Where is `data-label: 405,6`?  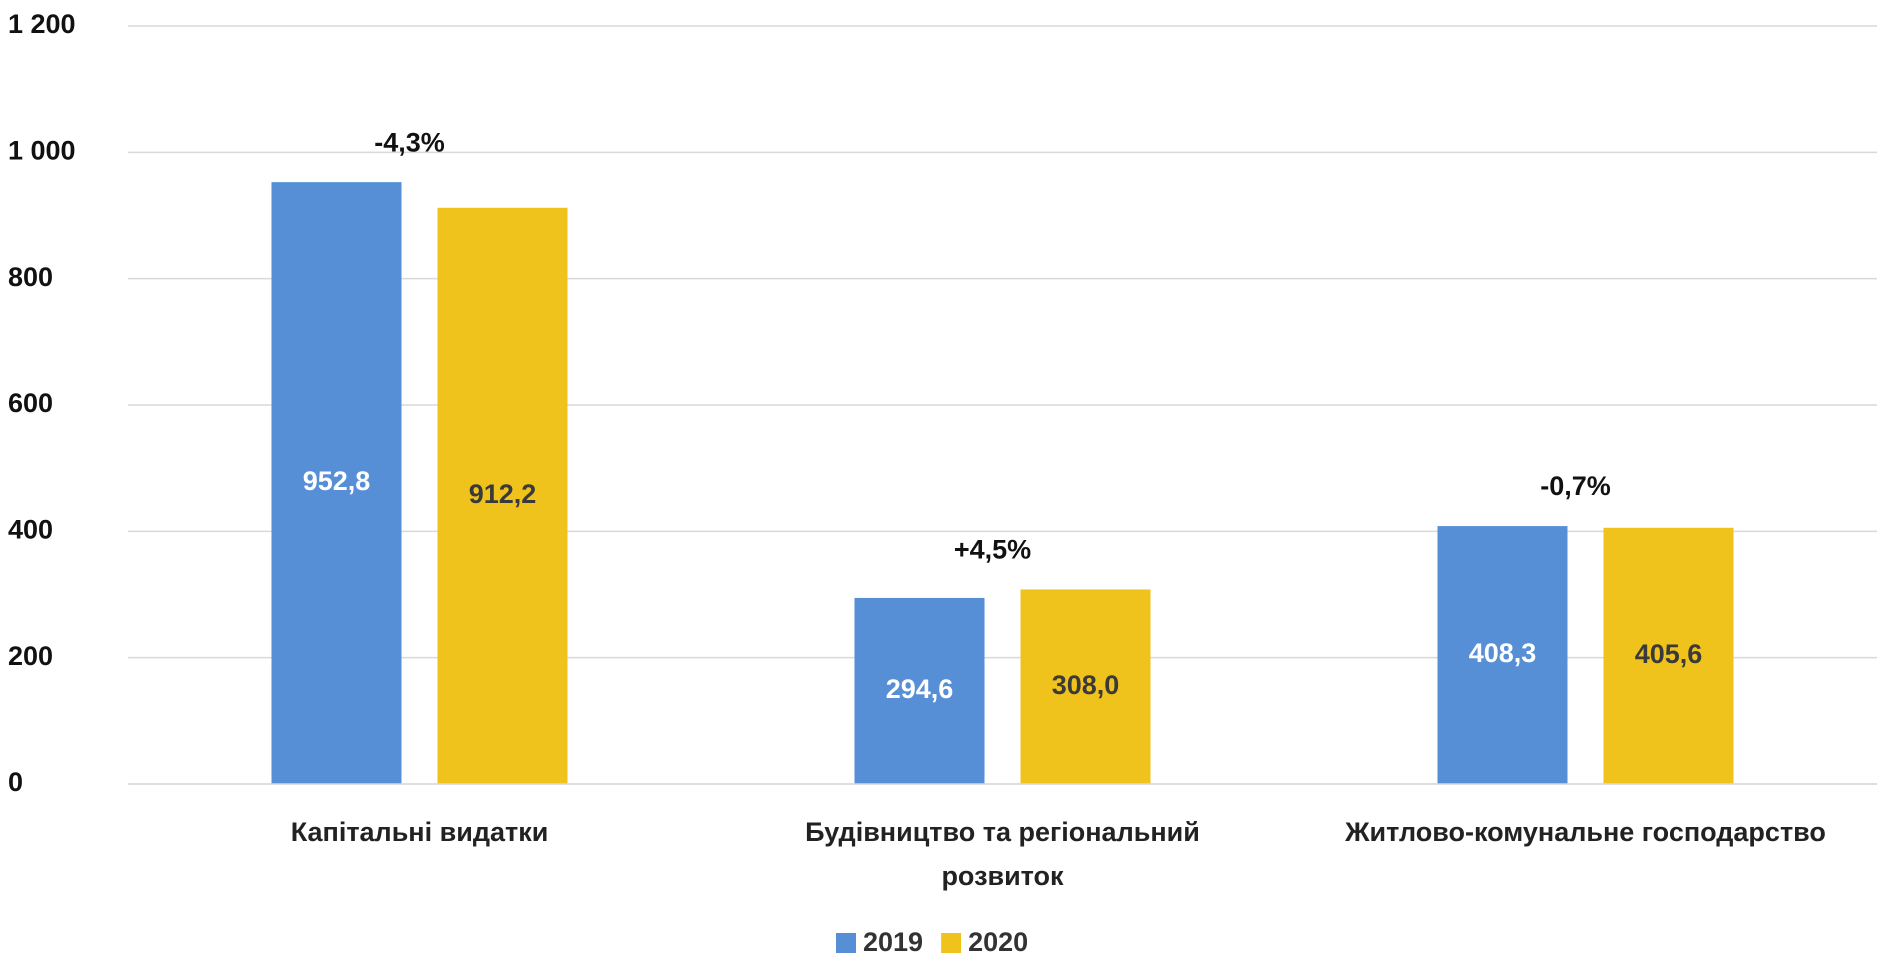
data-label: 405,6 is located at coordinates (1669, 654).